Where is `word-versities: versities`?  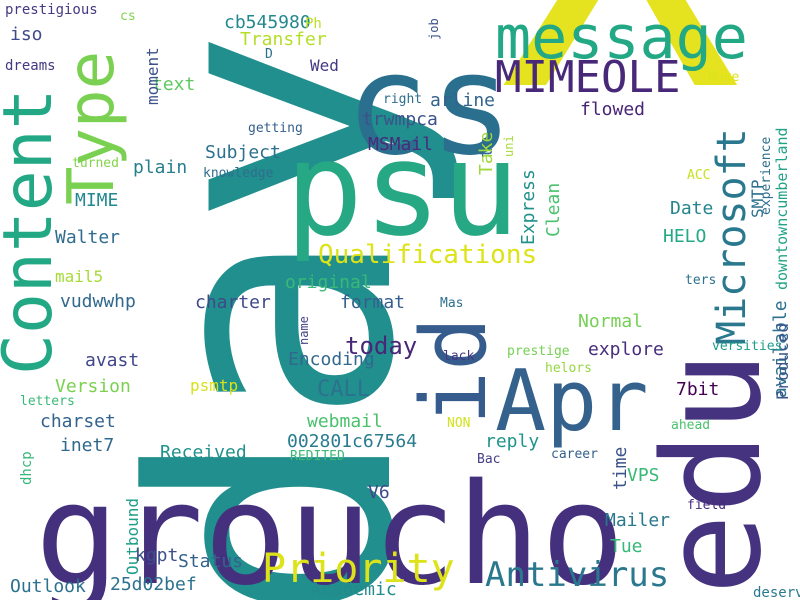 word-versities: versities is located at coordinates (747, 346).